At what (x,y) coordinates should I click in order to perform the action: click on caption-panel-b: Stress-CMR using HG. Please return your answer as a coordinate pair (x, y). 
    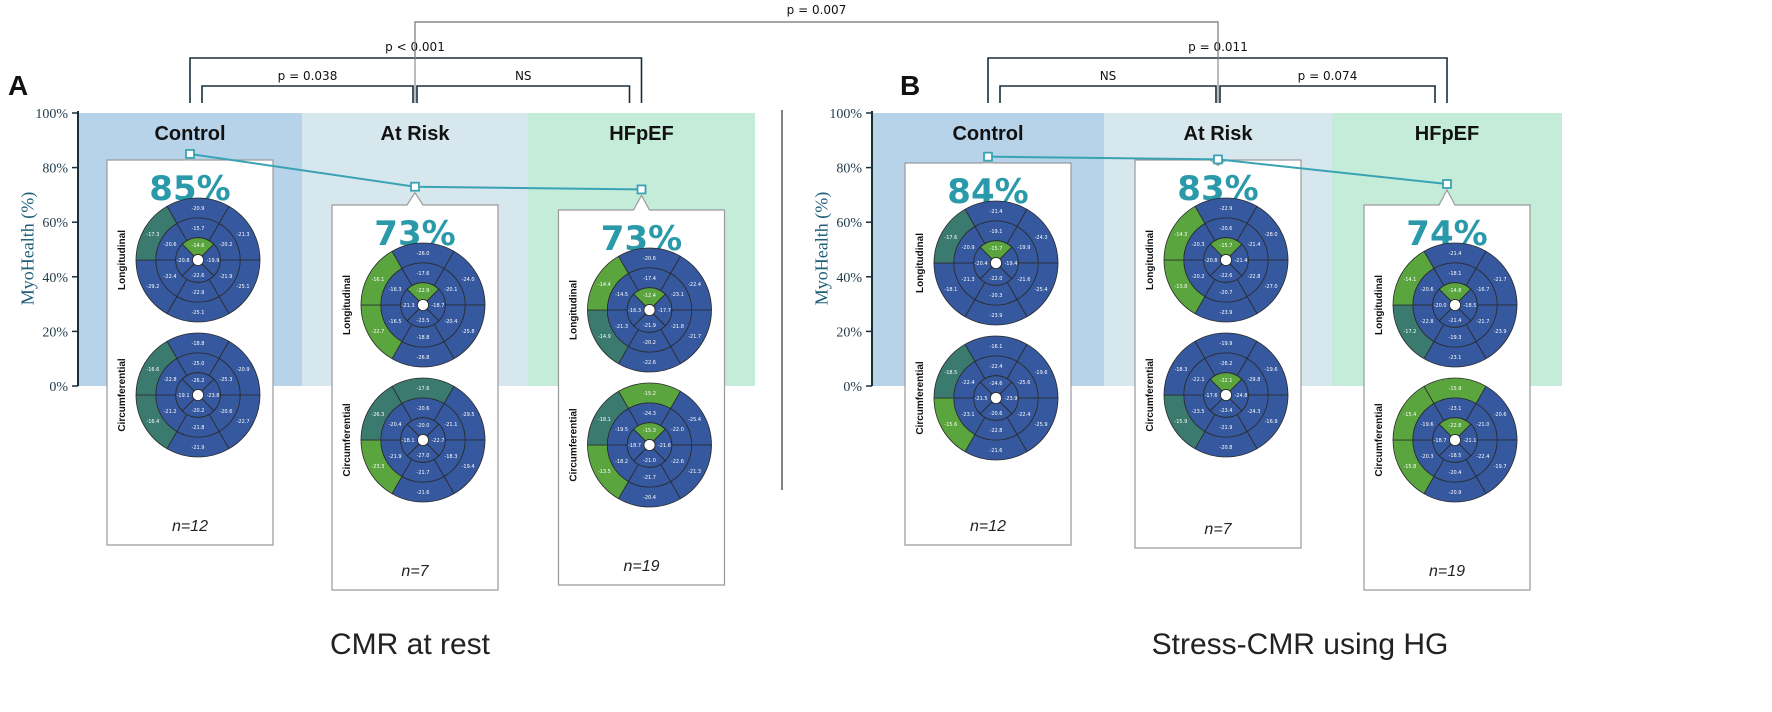
    Looking at the image, I should click on (1300, 644).